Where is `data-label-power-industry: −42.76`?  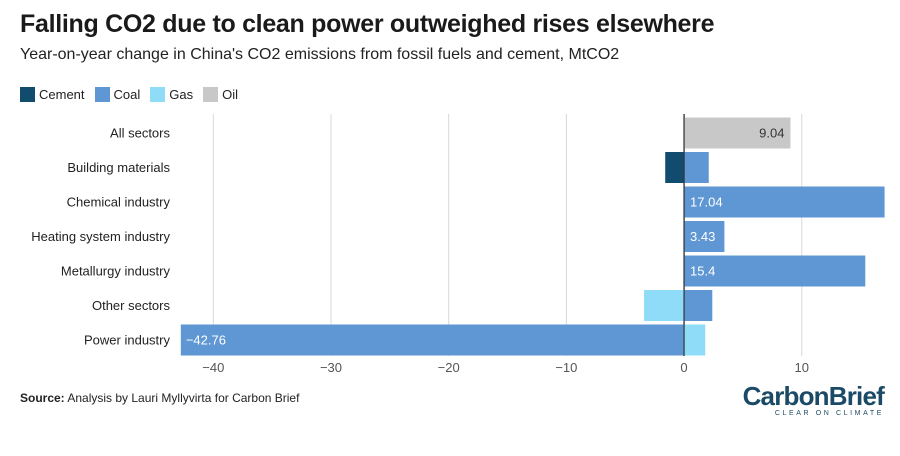
data-label-power-industry: −42.76 is located at coordinates (206, 340).